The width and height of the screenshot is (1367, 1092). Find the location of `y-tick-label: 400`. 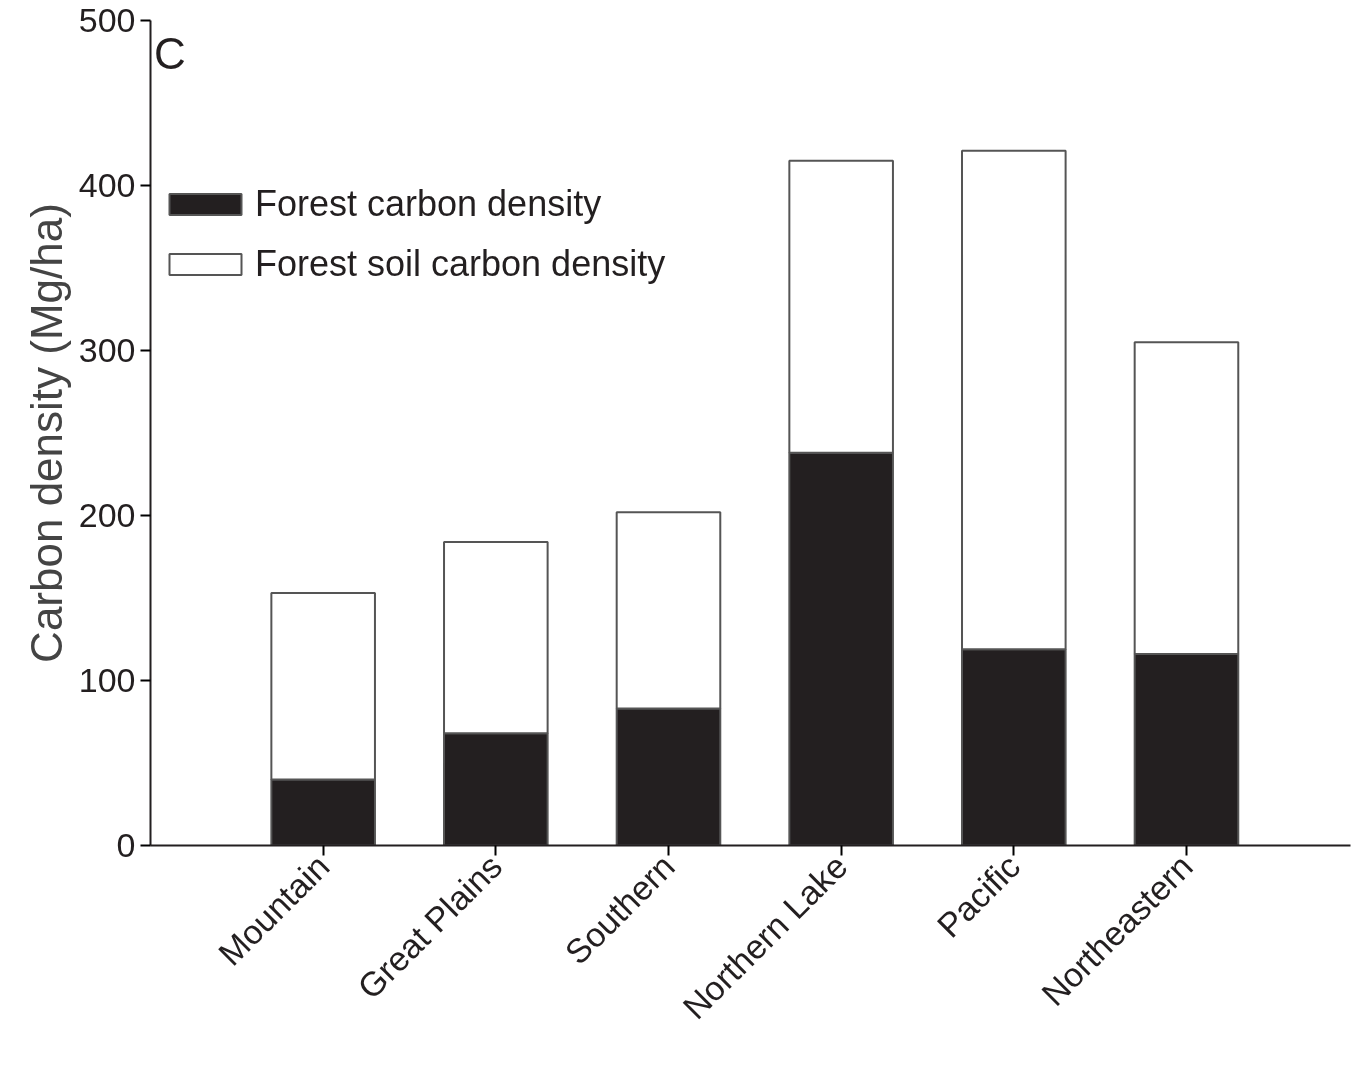

y-tick-label: 400 is located at coordinates (107, 185).